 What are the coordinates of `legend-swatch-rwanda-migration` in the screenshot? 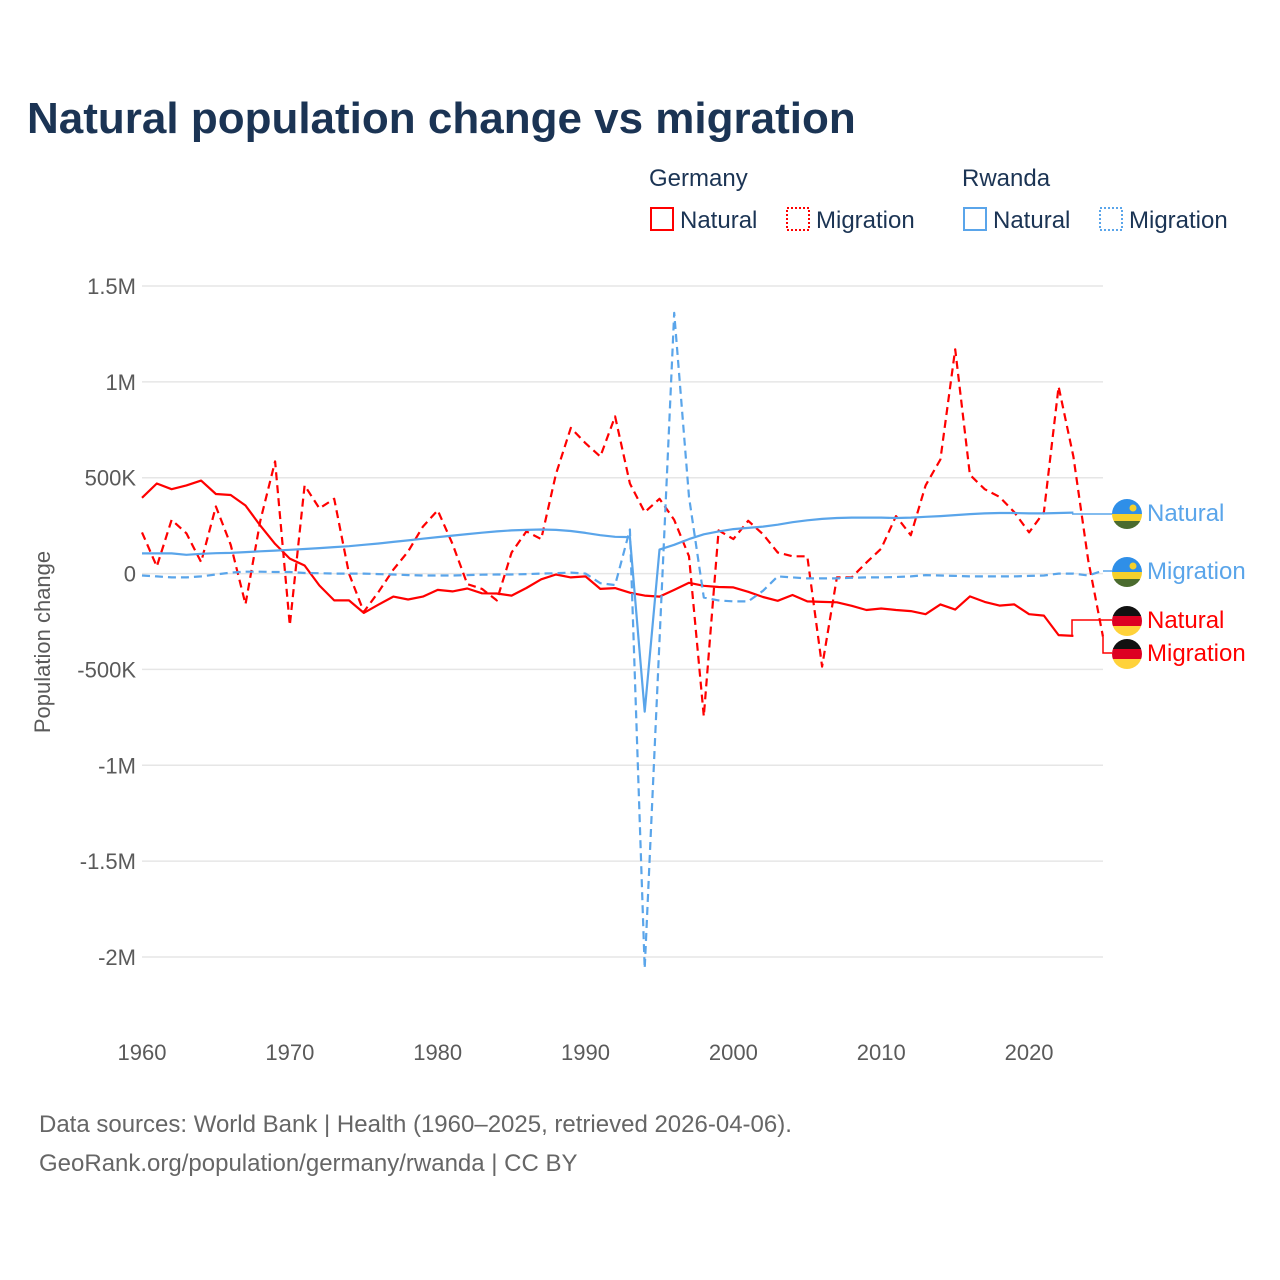 It's located at (1111, 219).